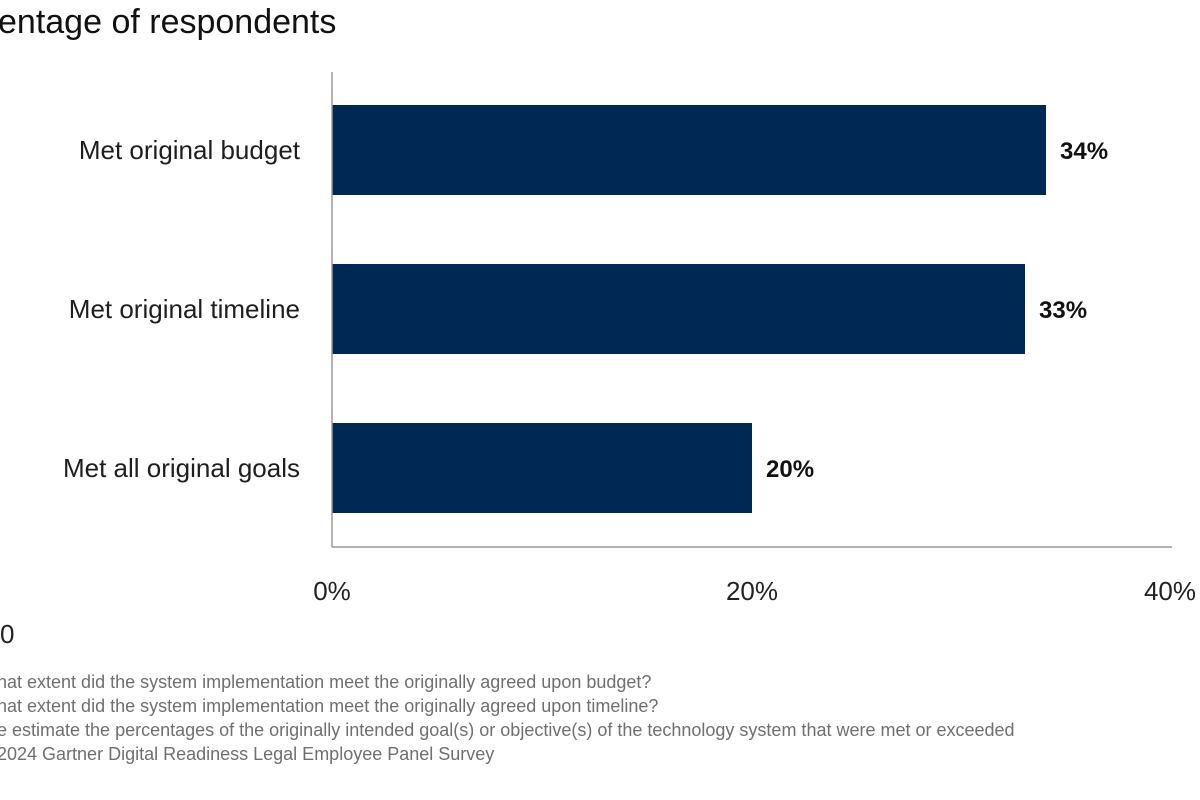 The image size is (1200, 800). I want to click on bar-met-original-timeline, so click(678, 309).